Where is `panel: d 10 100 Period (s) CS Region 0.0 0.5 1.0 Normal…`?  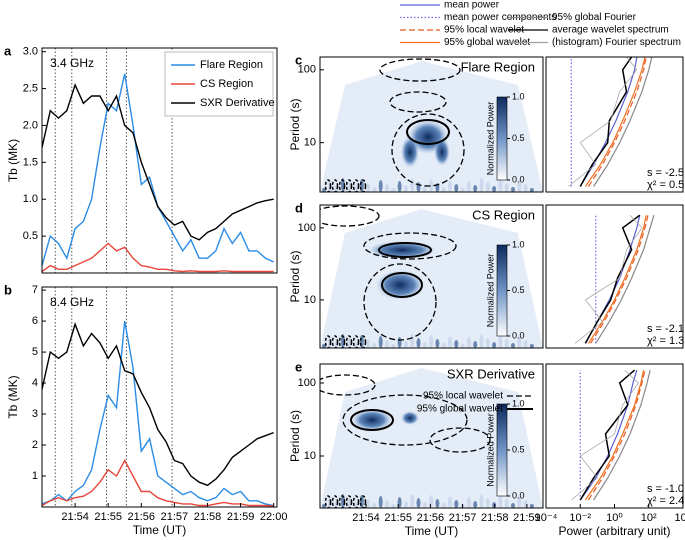
panel: d 10 100 Period (s) CS Region 0.0 0.5 1.0 Normal… is located at coordinates (416, 274).